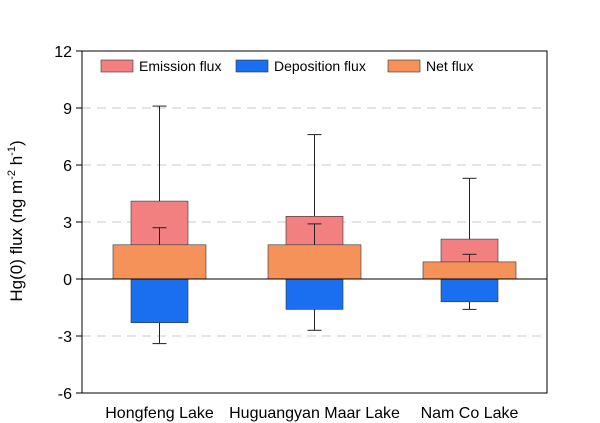 Image resolution: width=600 pixels, height=423 pixels. What do you see at coordinates (449, 66) in the screenshot?
I see `legend-label: Net flux` at bounding box center [449, 66].